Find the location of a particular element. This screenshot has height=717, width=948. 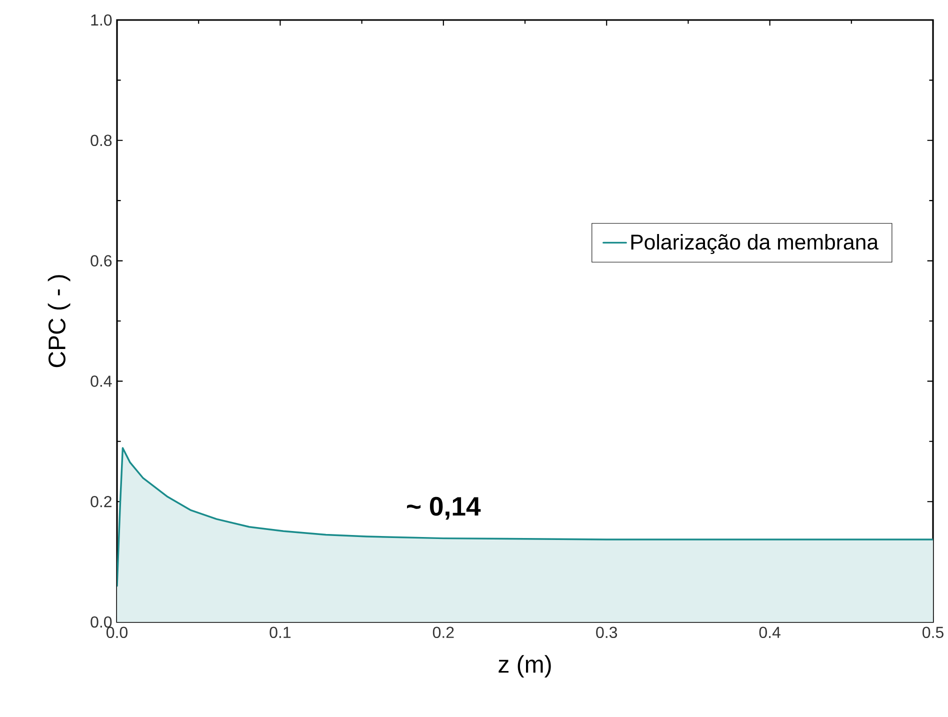

y-tick-label: 0.2 is located at coordinates (101, 502).